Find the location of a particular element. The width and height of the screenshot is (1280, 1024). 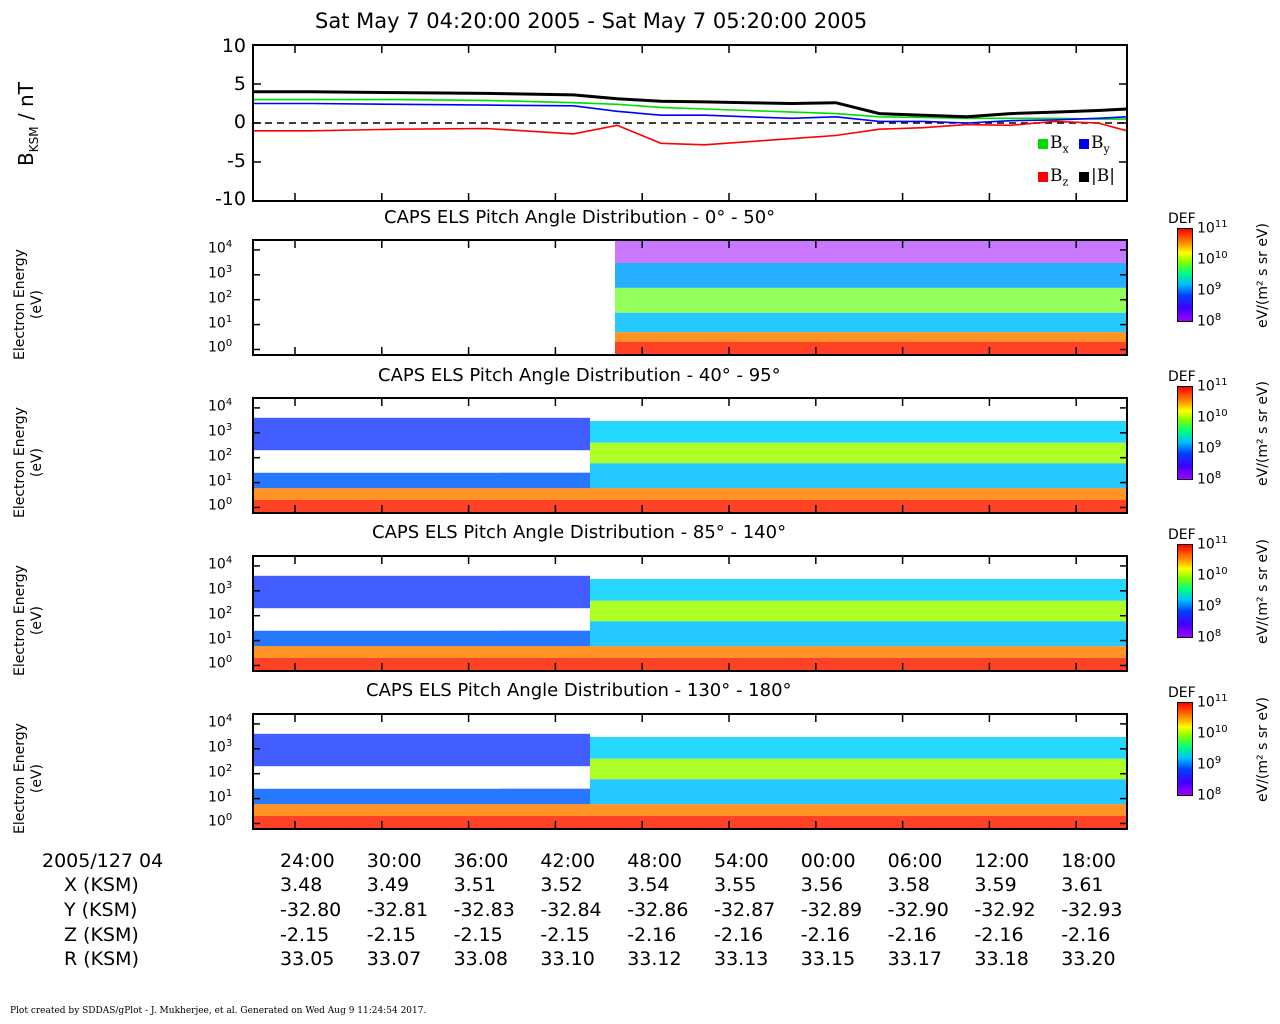

ephemeris-value: 3.55 is located at coordinates (735, 885).